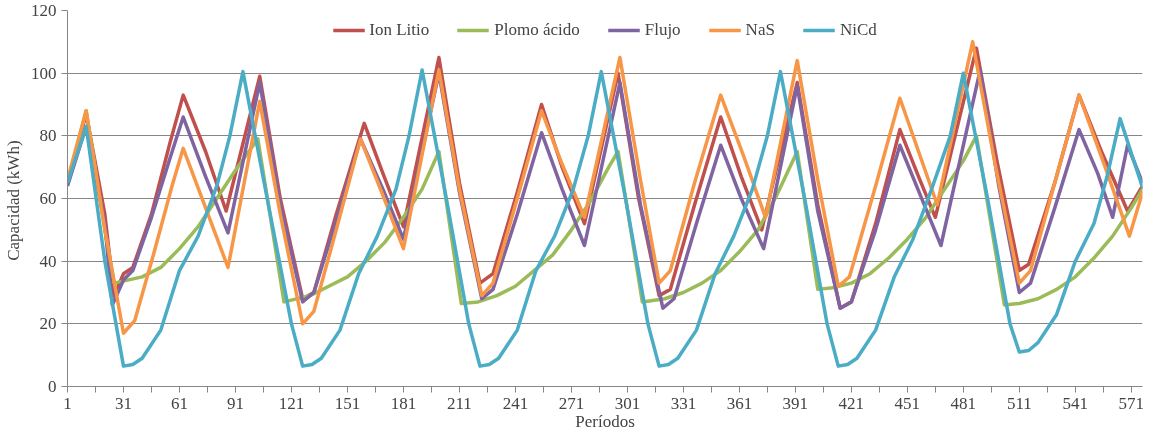 This screenshot has width=1172, height=439. Describe the element at coordinates (907, 403) in the screenshot. I see `x-tick-label: 451` at that location.